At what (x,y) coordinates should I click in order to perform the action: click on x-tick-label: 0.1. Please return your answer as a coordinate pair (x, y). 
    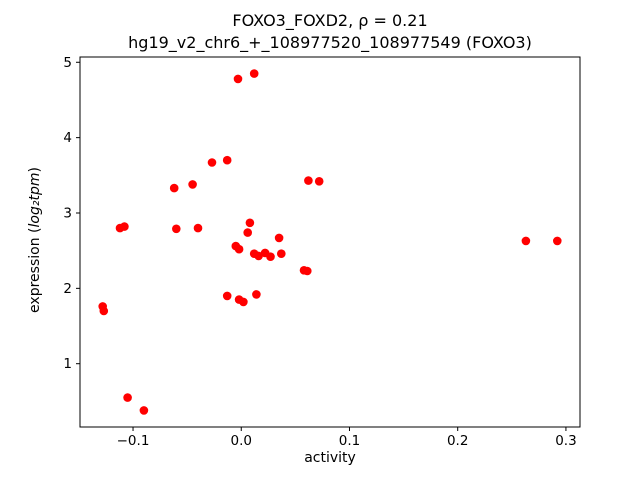
    Looking at the image, I should click on (349, 441).